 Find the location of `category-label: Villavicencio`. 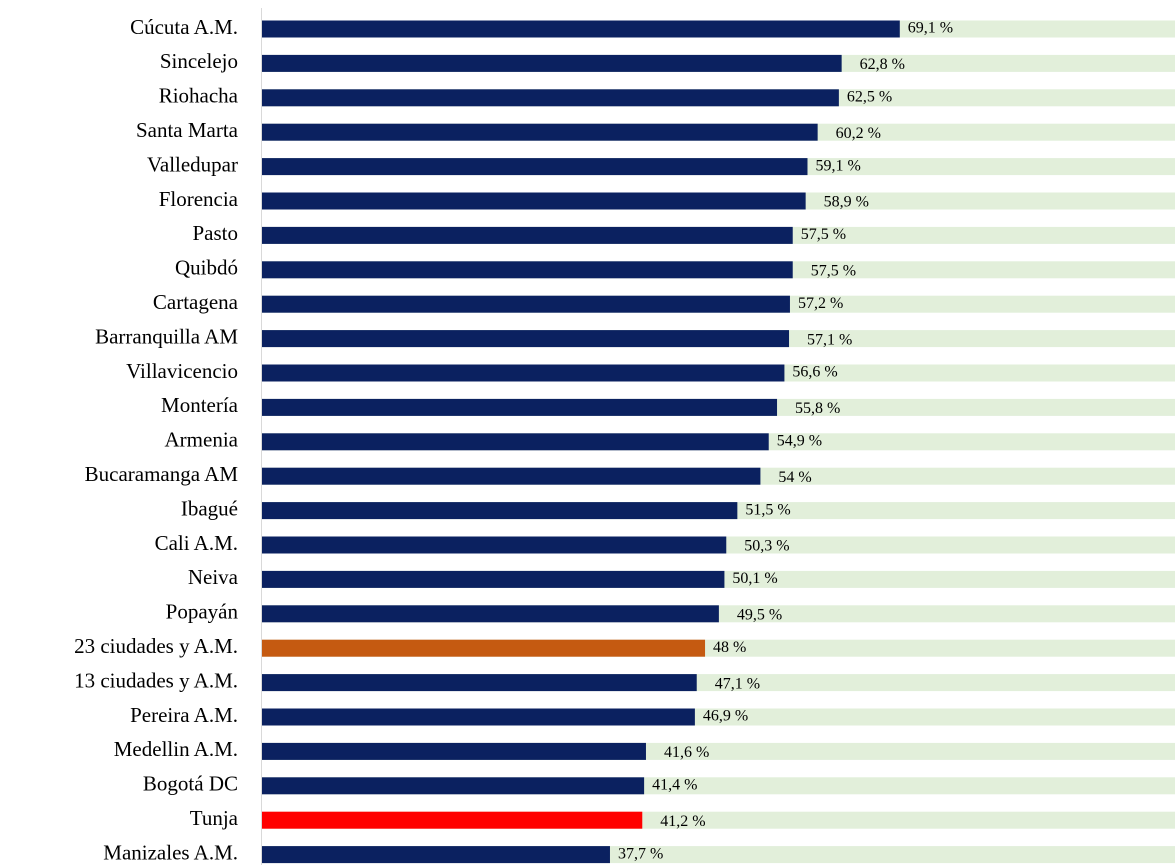

category-label: Villavicencio is located at coordinates (182, 371).